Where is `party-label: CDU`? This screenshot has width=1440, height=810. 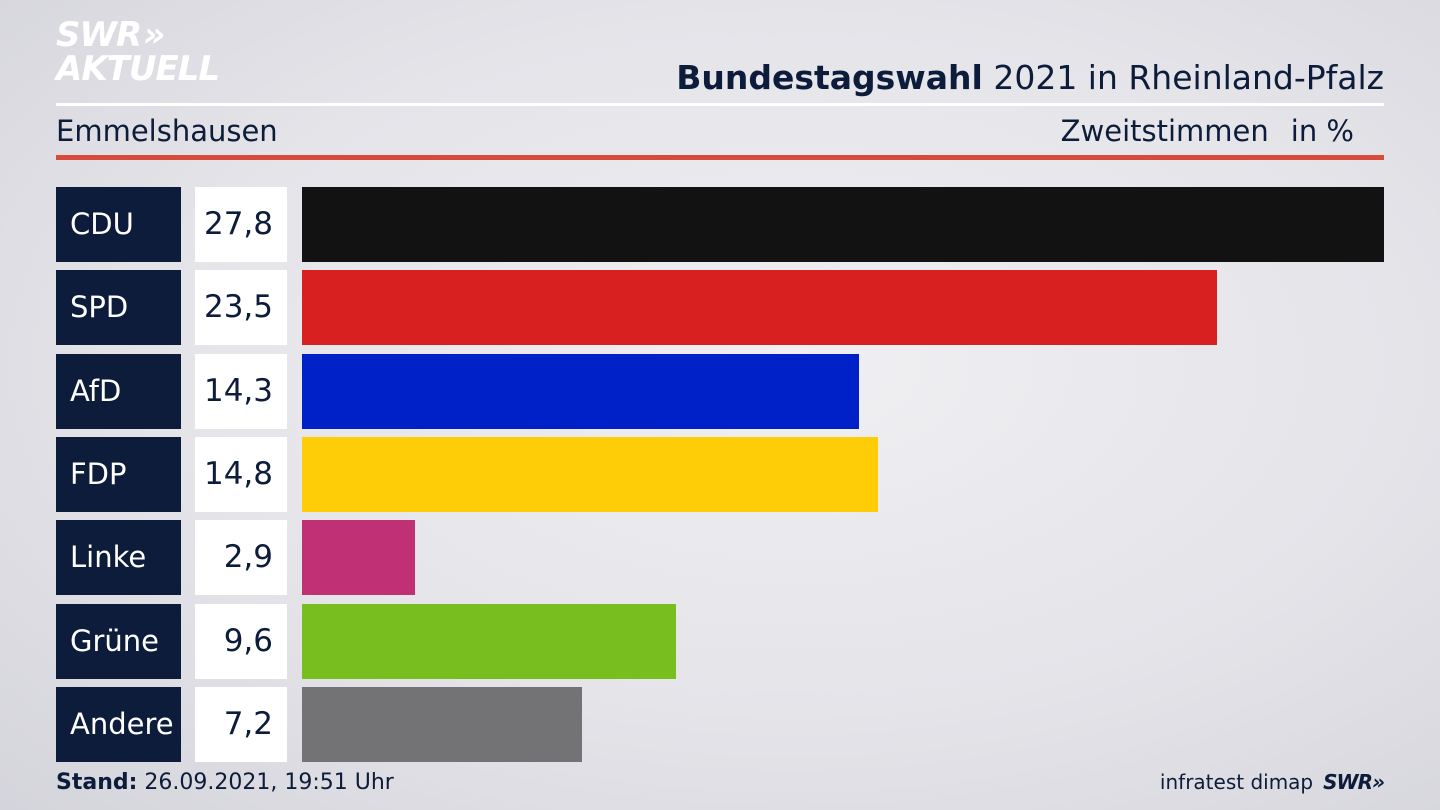
party-label: CDU is located at coordinates (118, 224).